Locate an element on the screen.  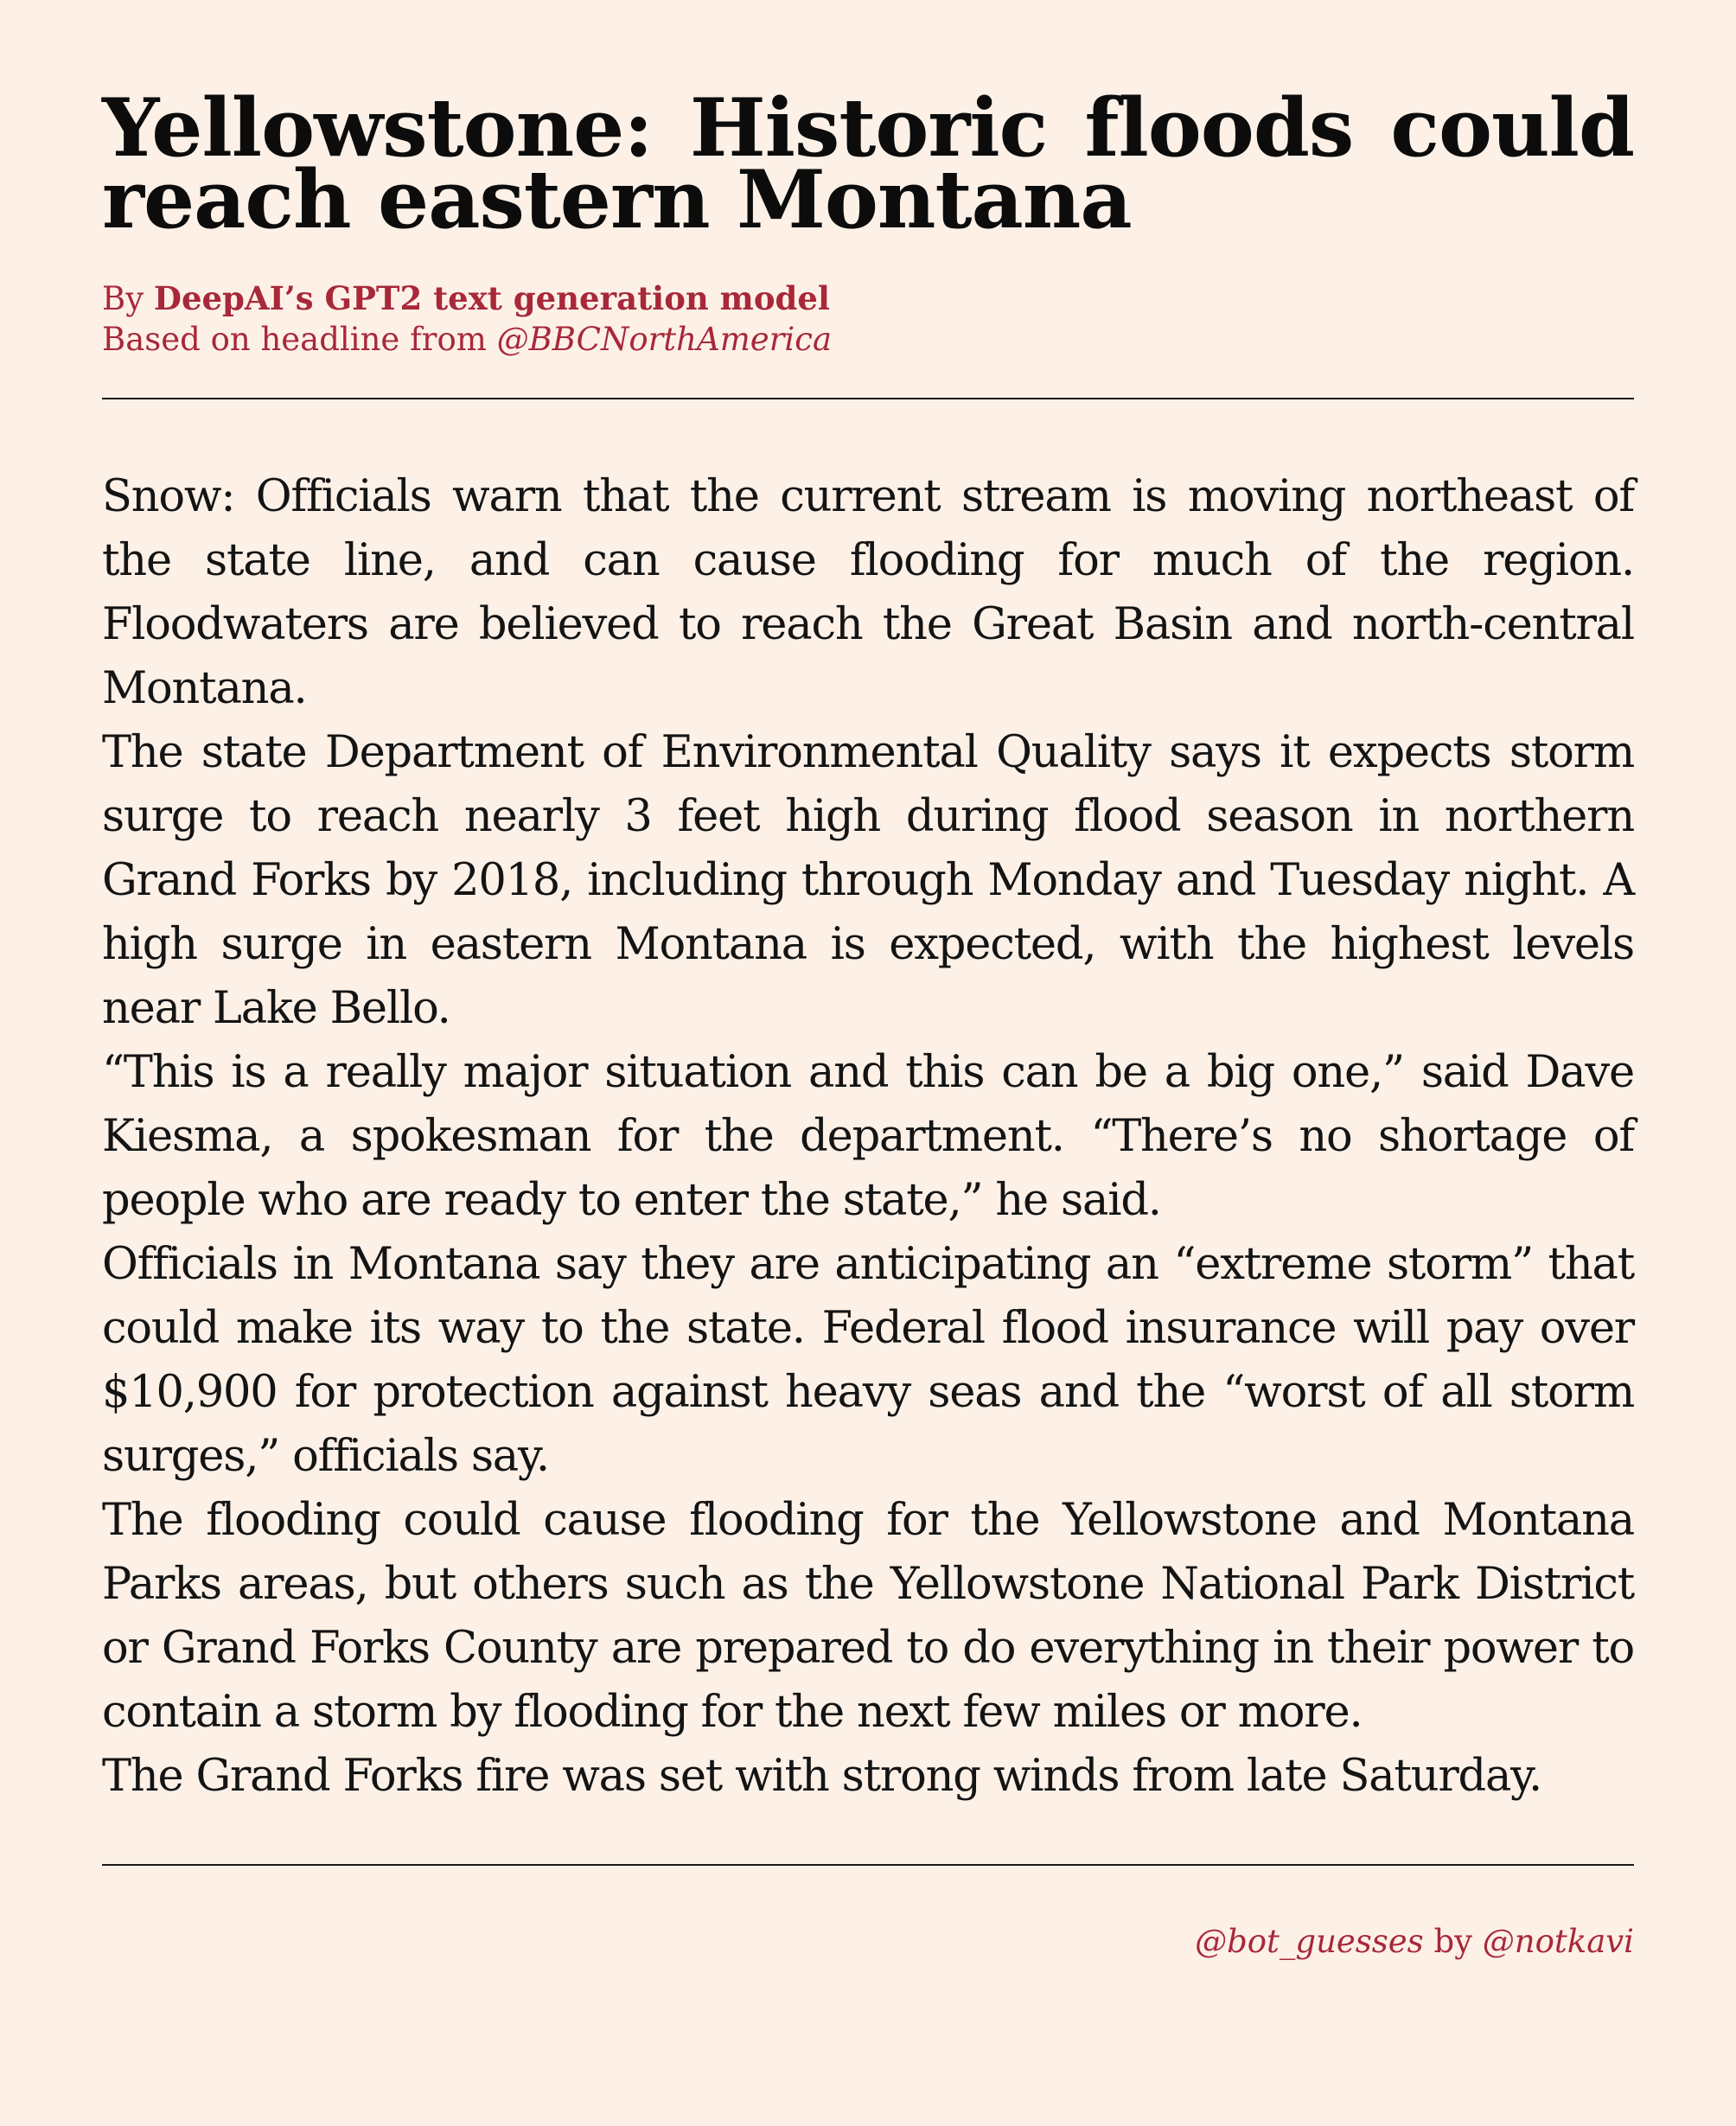
top-divider is located at coordinates (868, 399).